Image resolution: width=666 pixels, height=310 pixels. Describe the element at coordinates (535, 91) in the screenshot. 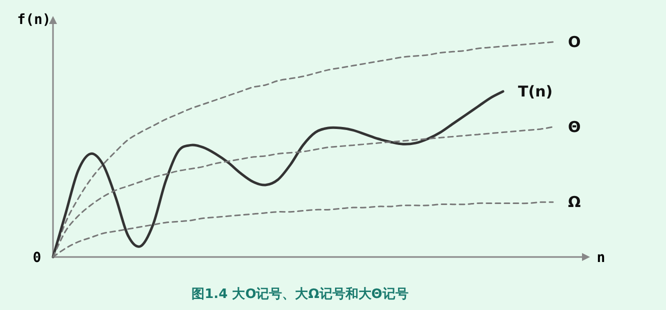

I see `series-label: T(n)` at that location.